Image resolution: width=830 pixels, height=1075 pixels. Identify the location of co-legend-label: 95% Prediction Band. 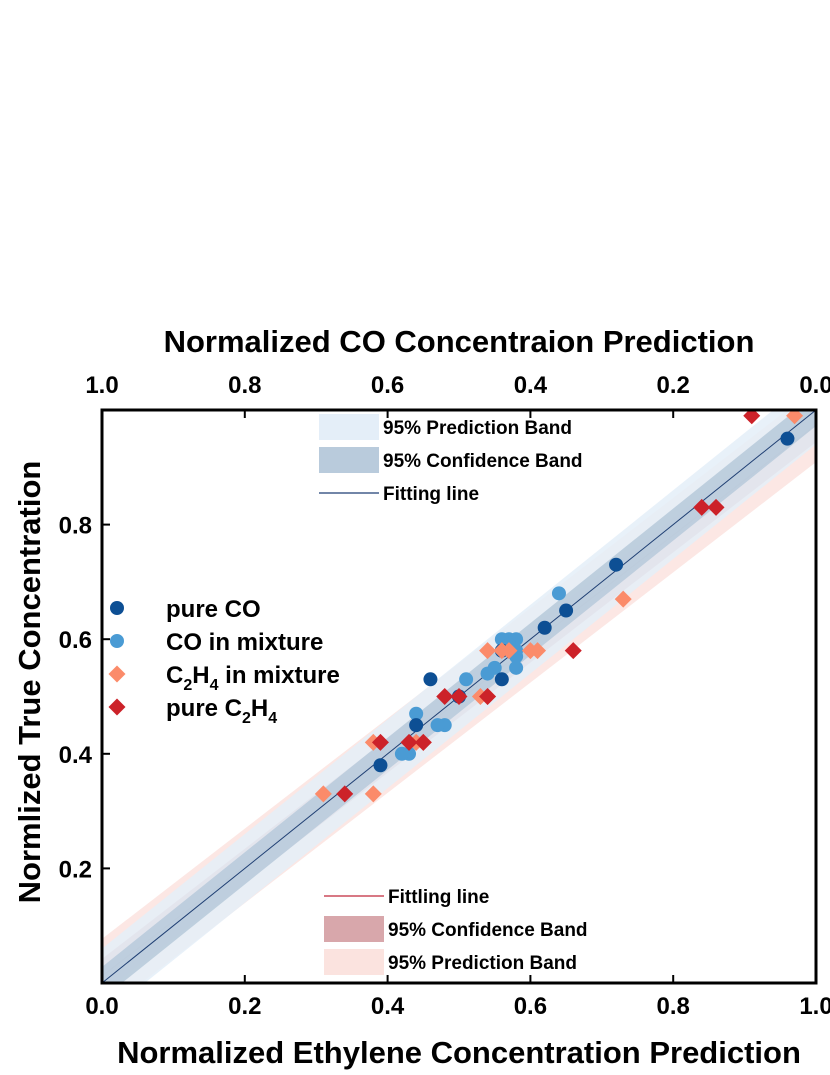
(477, 428).